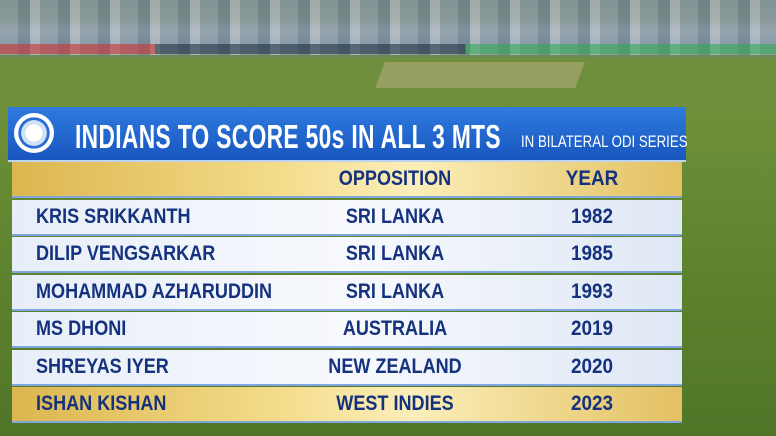 The image size is (776, 436). Describe the element at coordinates (102, 366) in the screenshot. I see `player-name: SHREYAS IYER` at that location.